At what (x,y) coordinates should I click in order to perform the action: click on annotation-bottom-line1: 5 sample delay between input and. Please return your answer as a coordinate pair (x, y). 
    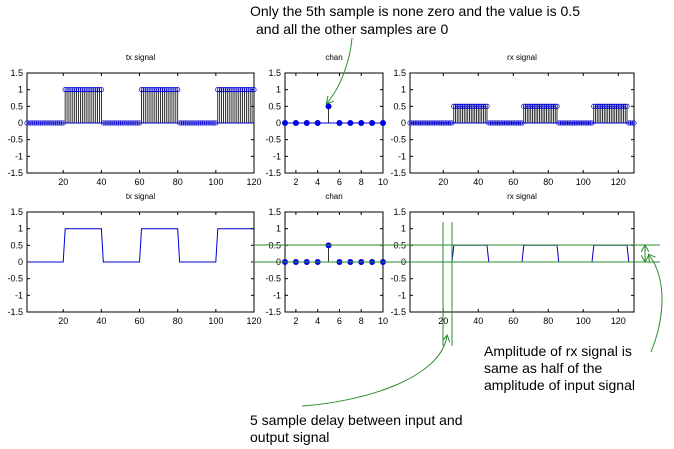
    Looking at the image, I should click on (356, 420).